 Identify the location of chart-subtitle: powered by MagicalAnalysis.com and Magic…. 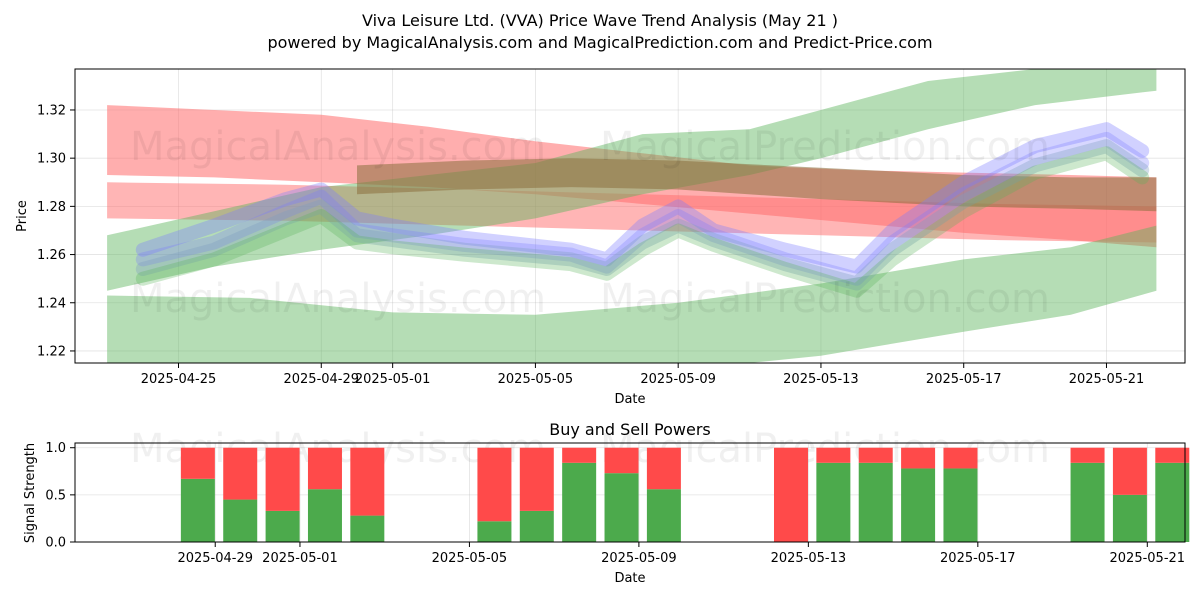
(599, 42).